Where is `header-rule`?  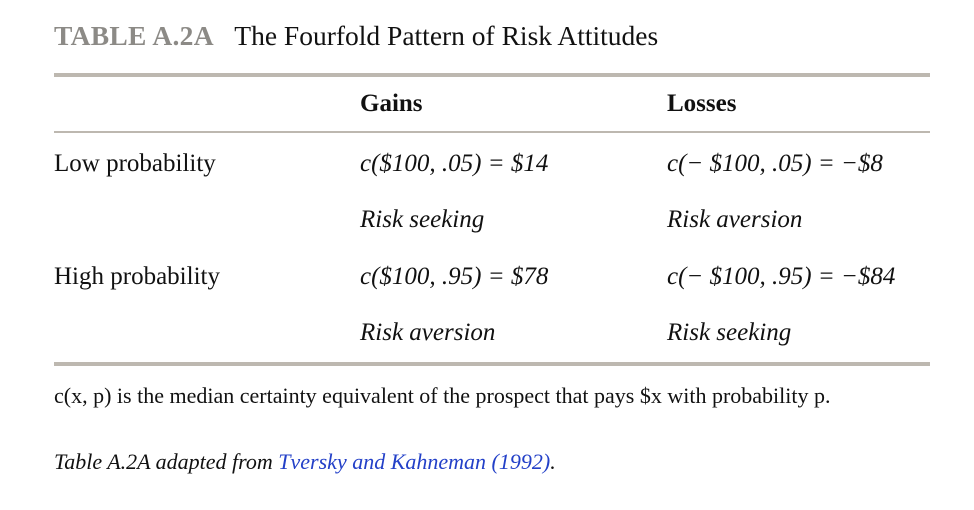 header-rule is located at coordinates (492, 132).